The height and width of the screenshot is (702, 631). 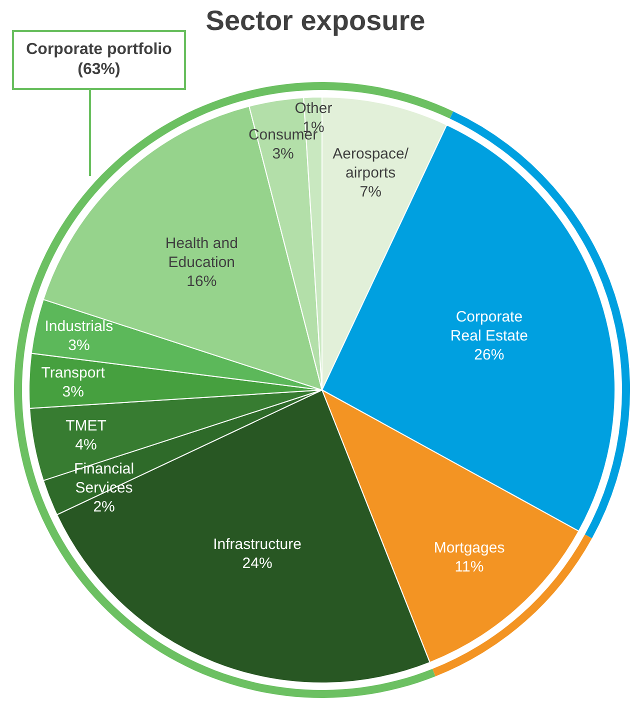 What do you see at coordinates (316, 20) in the screenshot?
I see `chart-title: Sector exposure` at bounding box center [316, 20].